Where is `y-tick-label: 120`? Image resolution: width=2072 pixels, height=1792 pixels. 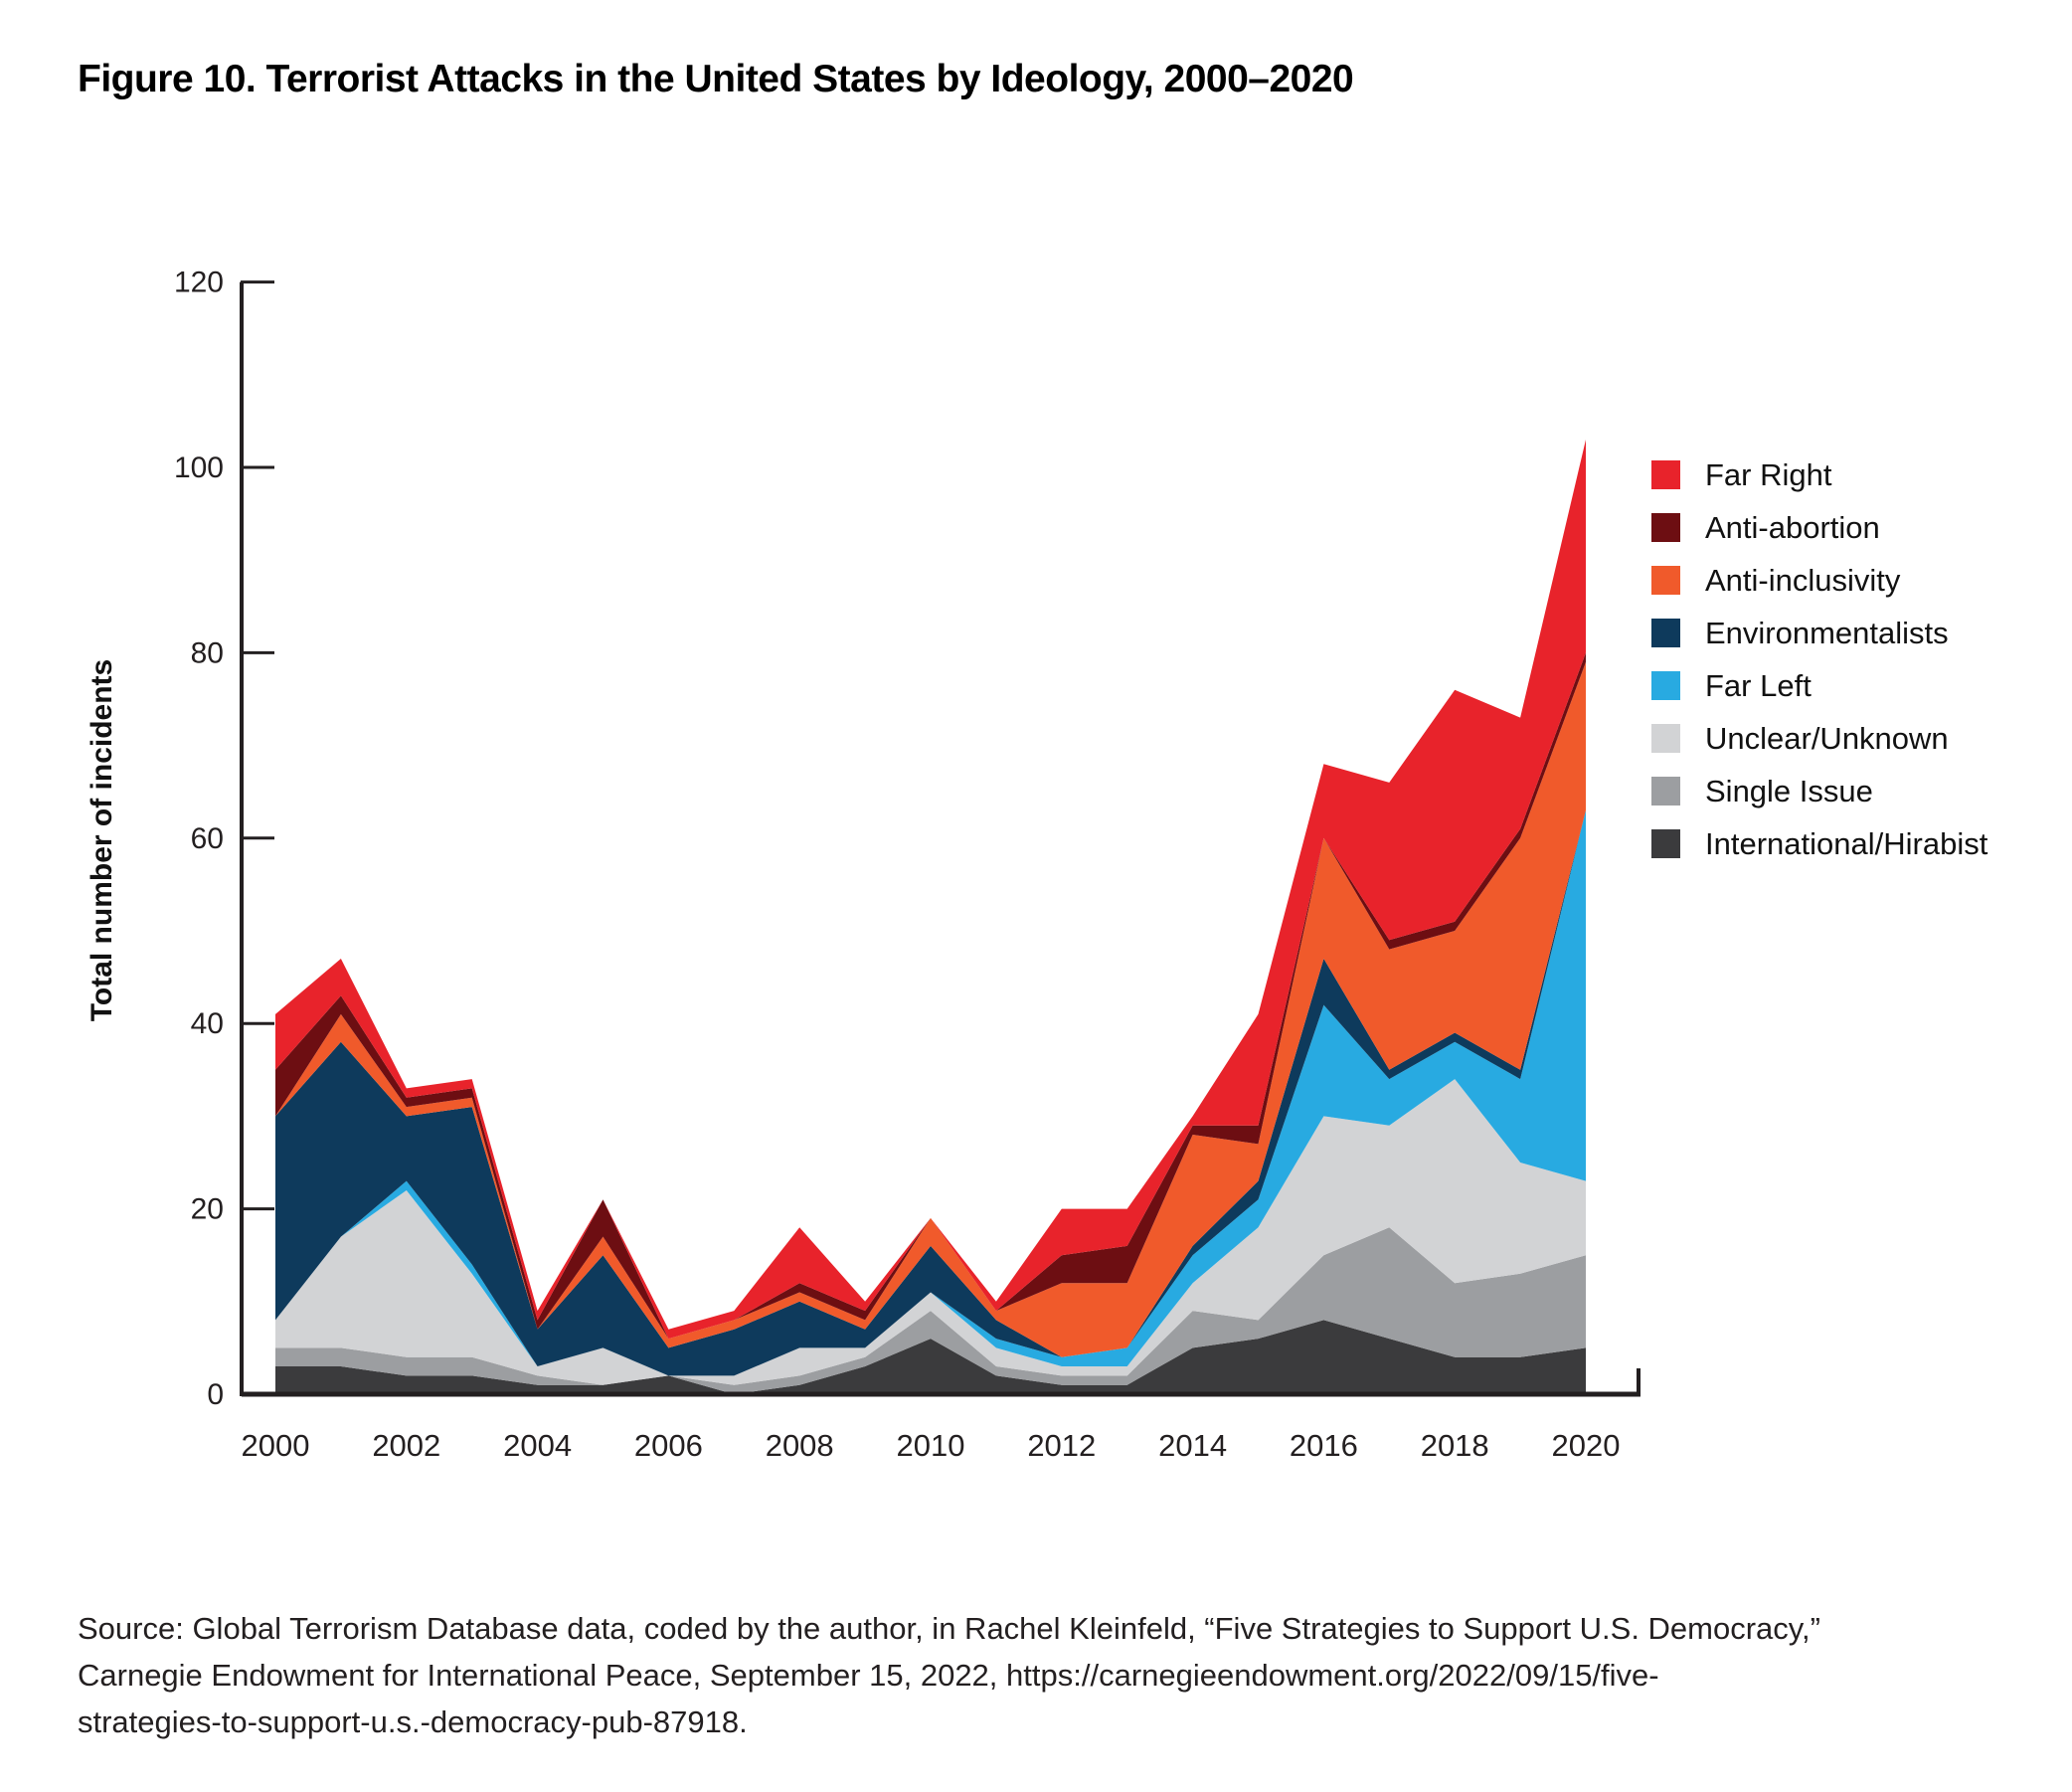 y-tick-label: 120 is located at coordinates (199, 283).